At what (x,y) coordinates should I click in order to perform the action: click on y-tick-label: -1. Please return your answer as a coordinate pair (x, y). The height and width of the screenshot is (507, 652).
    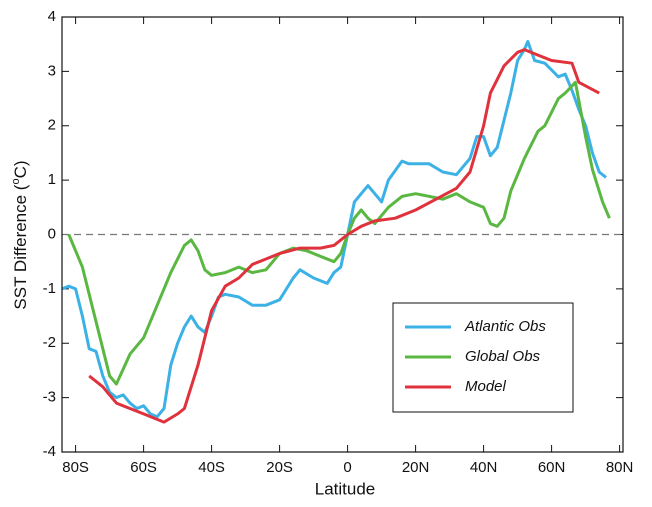
    Looking at the image, I should click on (49, 288).